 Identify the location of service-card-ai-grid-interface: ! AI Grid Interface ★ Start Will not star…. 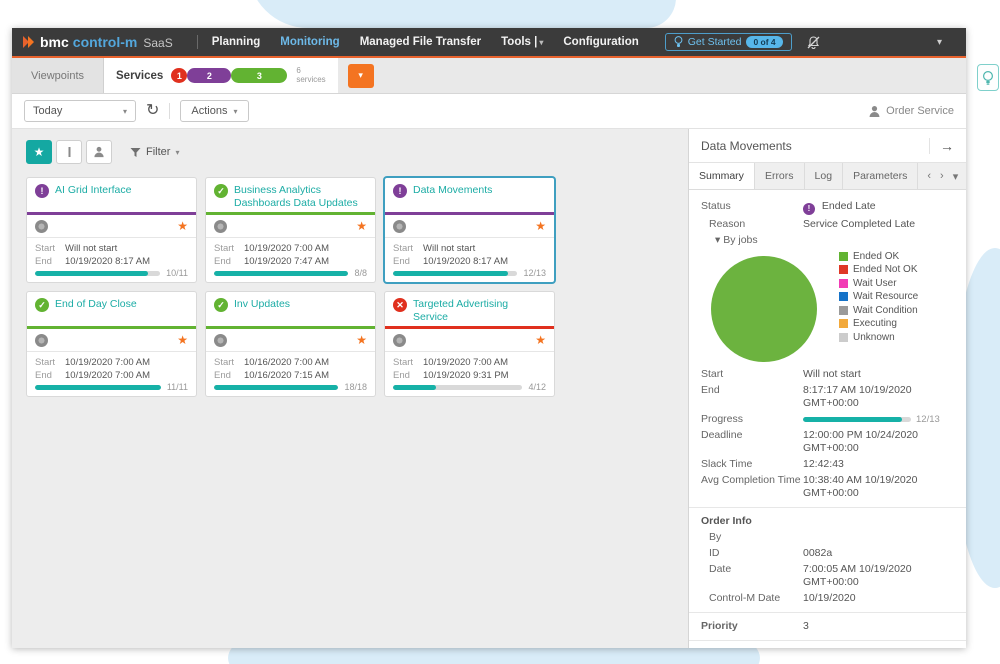
(111, 230).